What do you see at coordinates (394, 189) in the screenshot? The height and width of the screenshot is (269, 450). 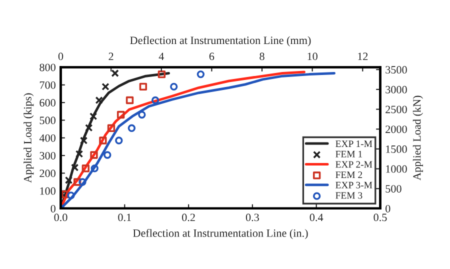 I see `y2-tick-label: 500` at bounding box center [394, 189].